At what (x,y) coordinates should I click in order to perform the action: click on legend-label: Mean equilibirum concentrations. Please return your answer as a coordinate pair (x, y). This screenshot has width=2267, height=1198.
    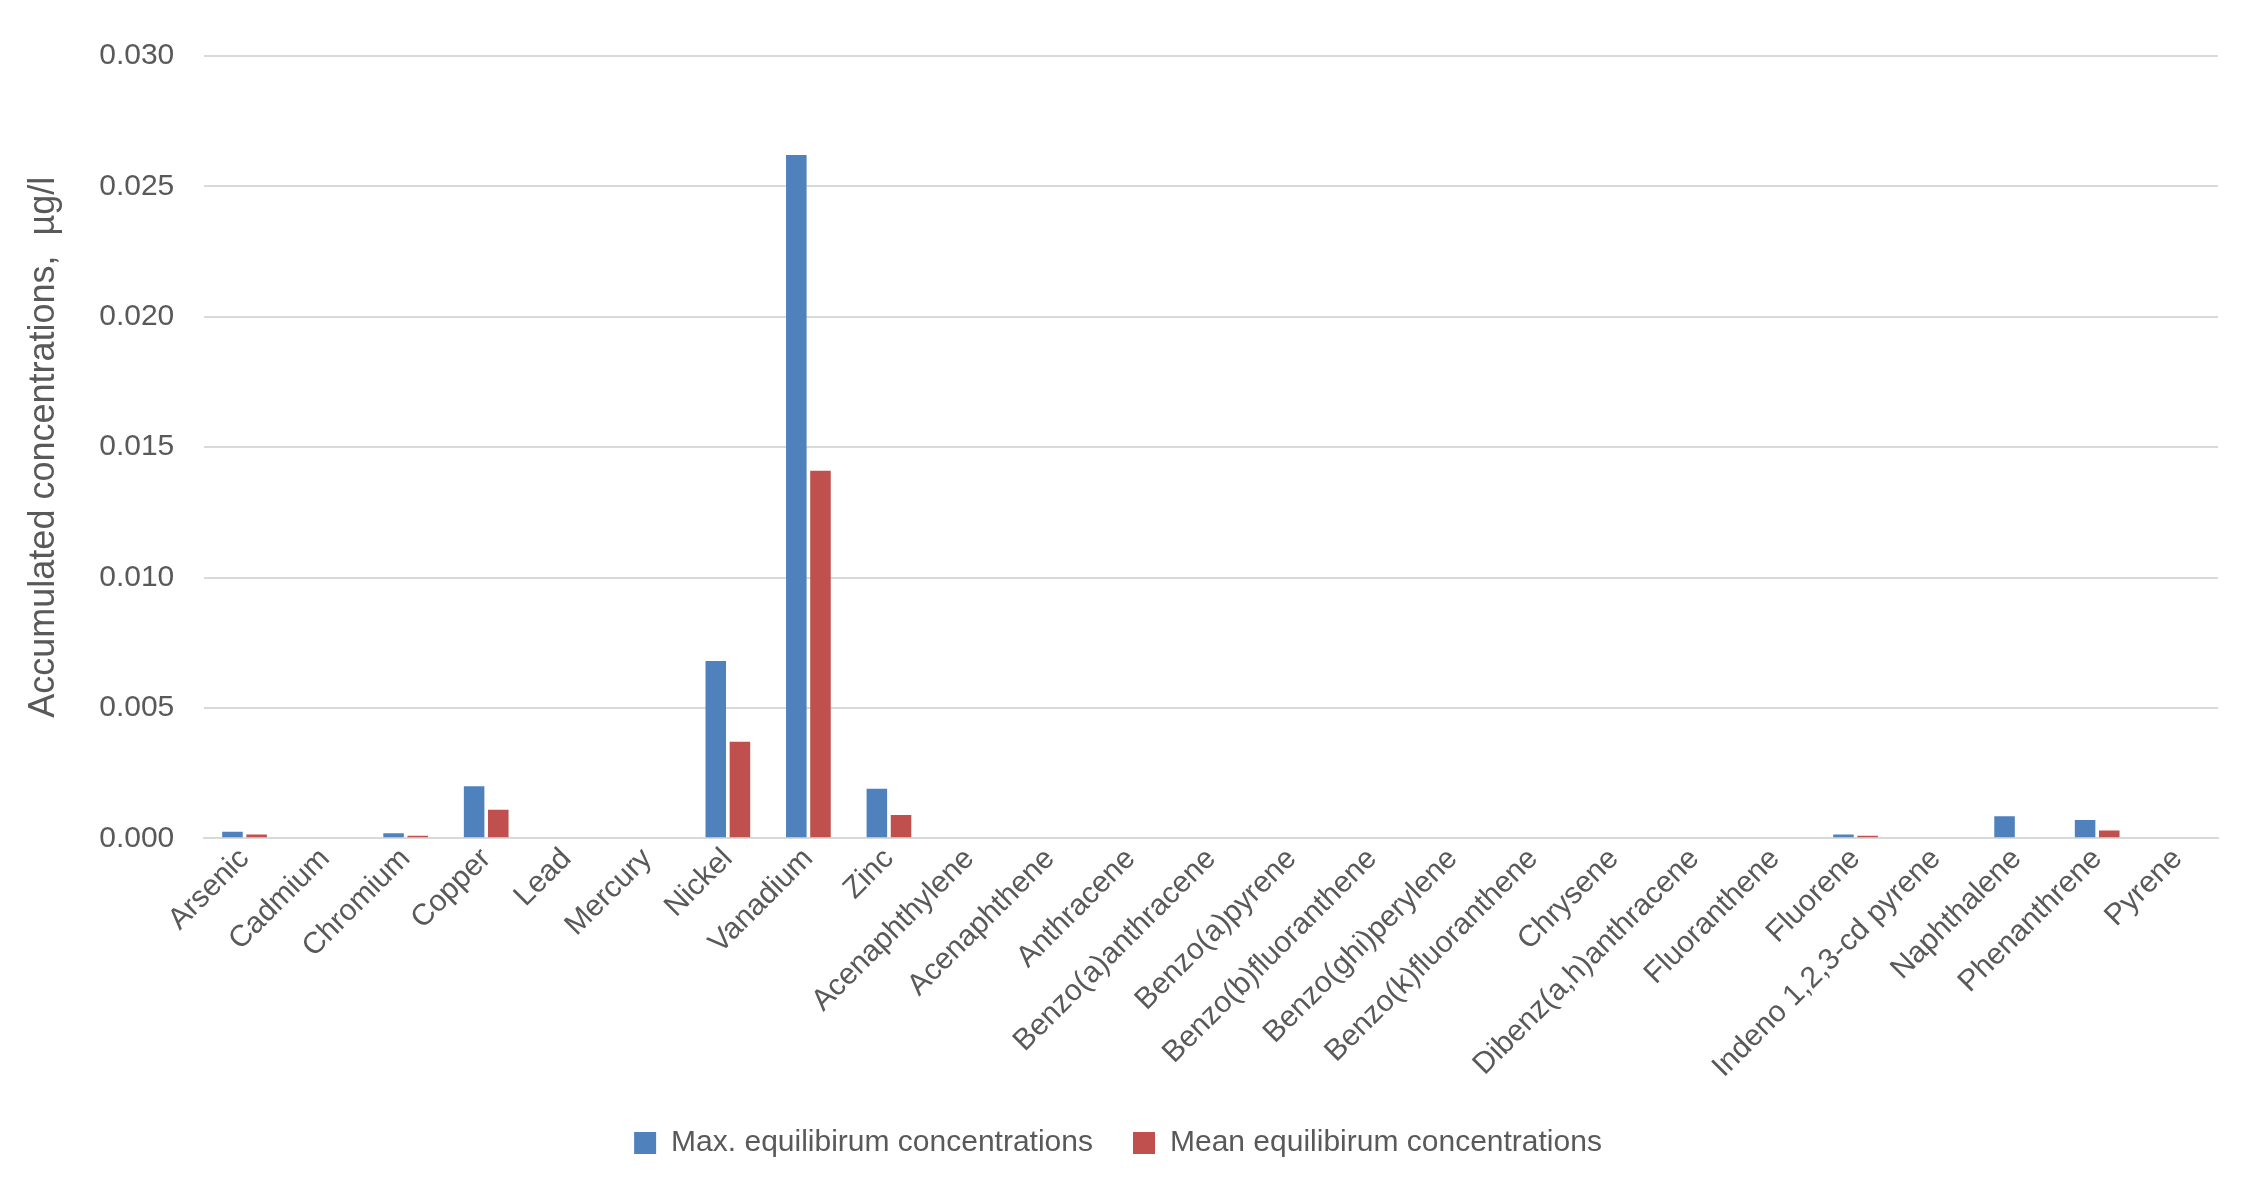
    Looking at the image, I should click on (1385, 1141).